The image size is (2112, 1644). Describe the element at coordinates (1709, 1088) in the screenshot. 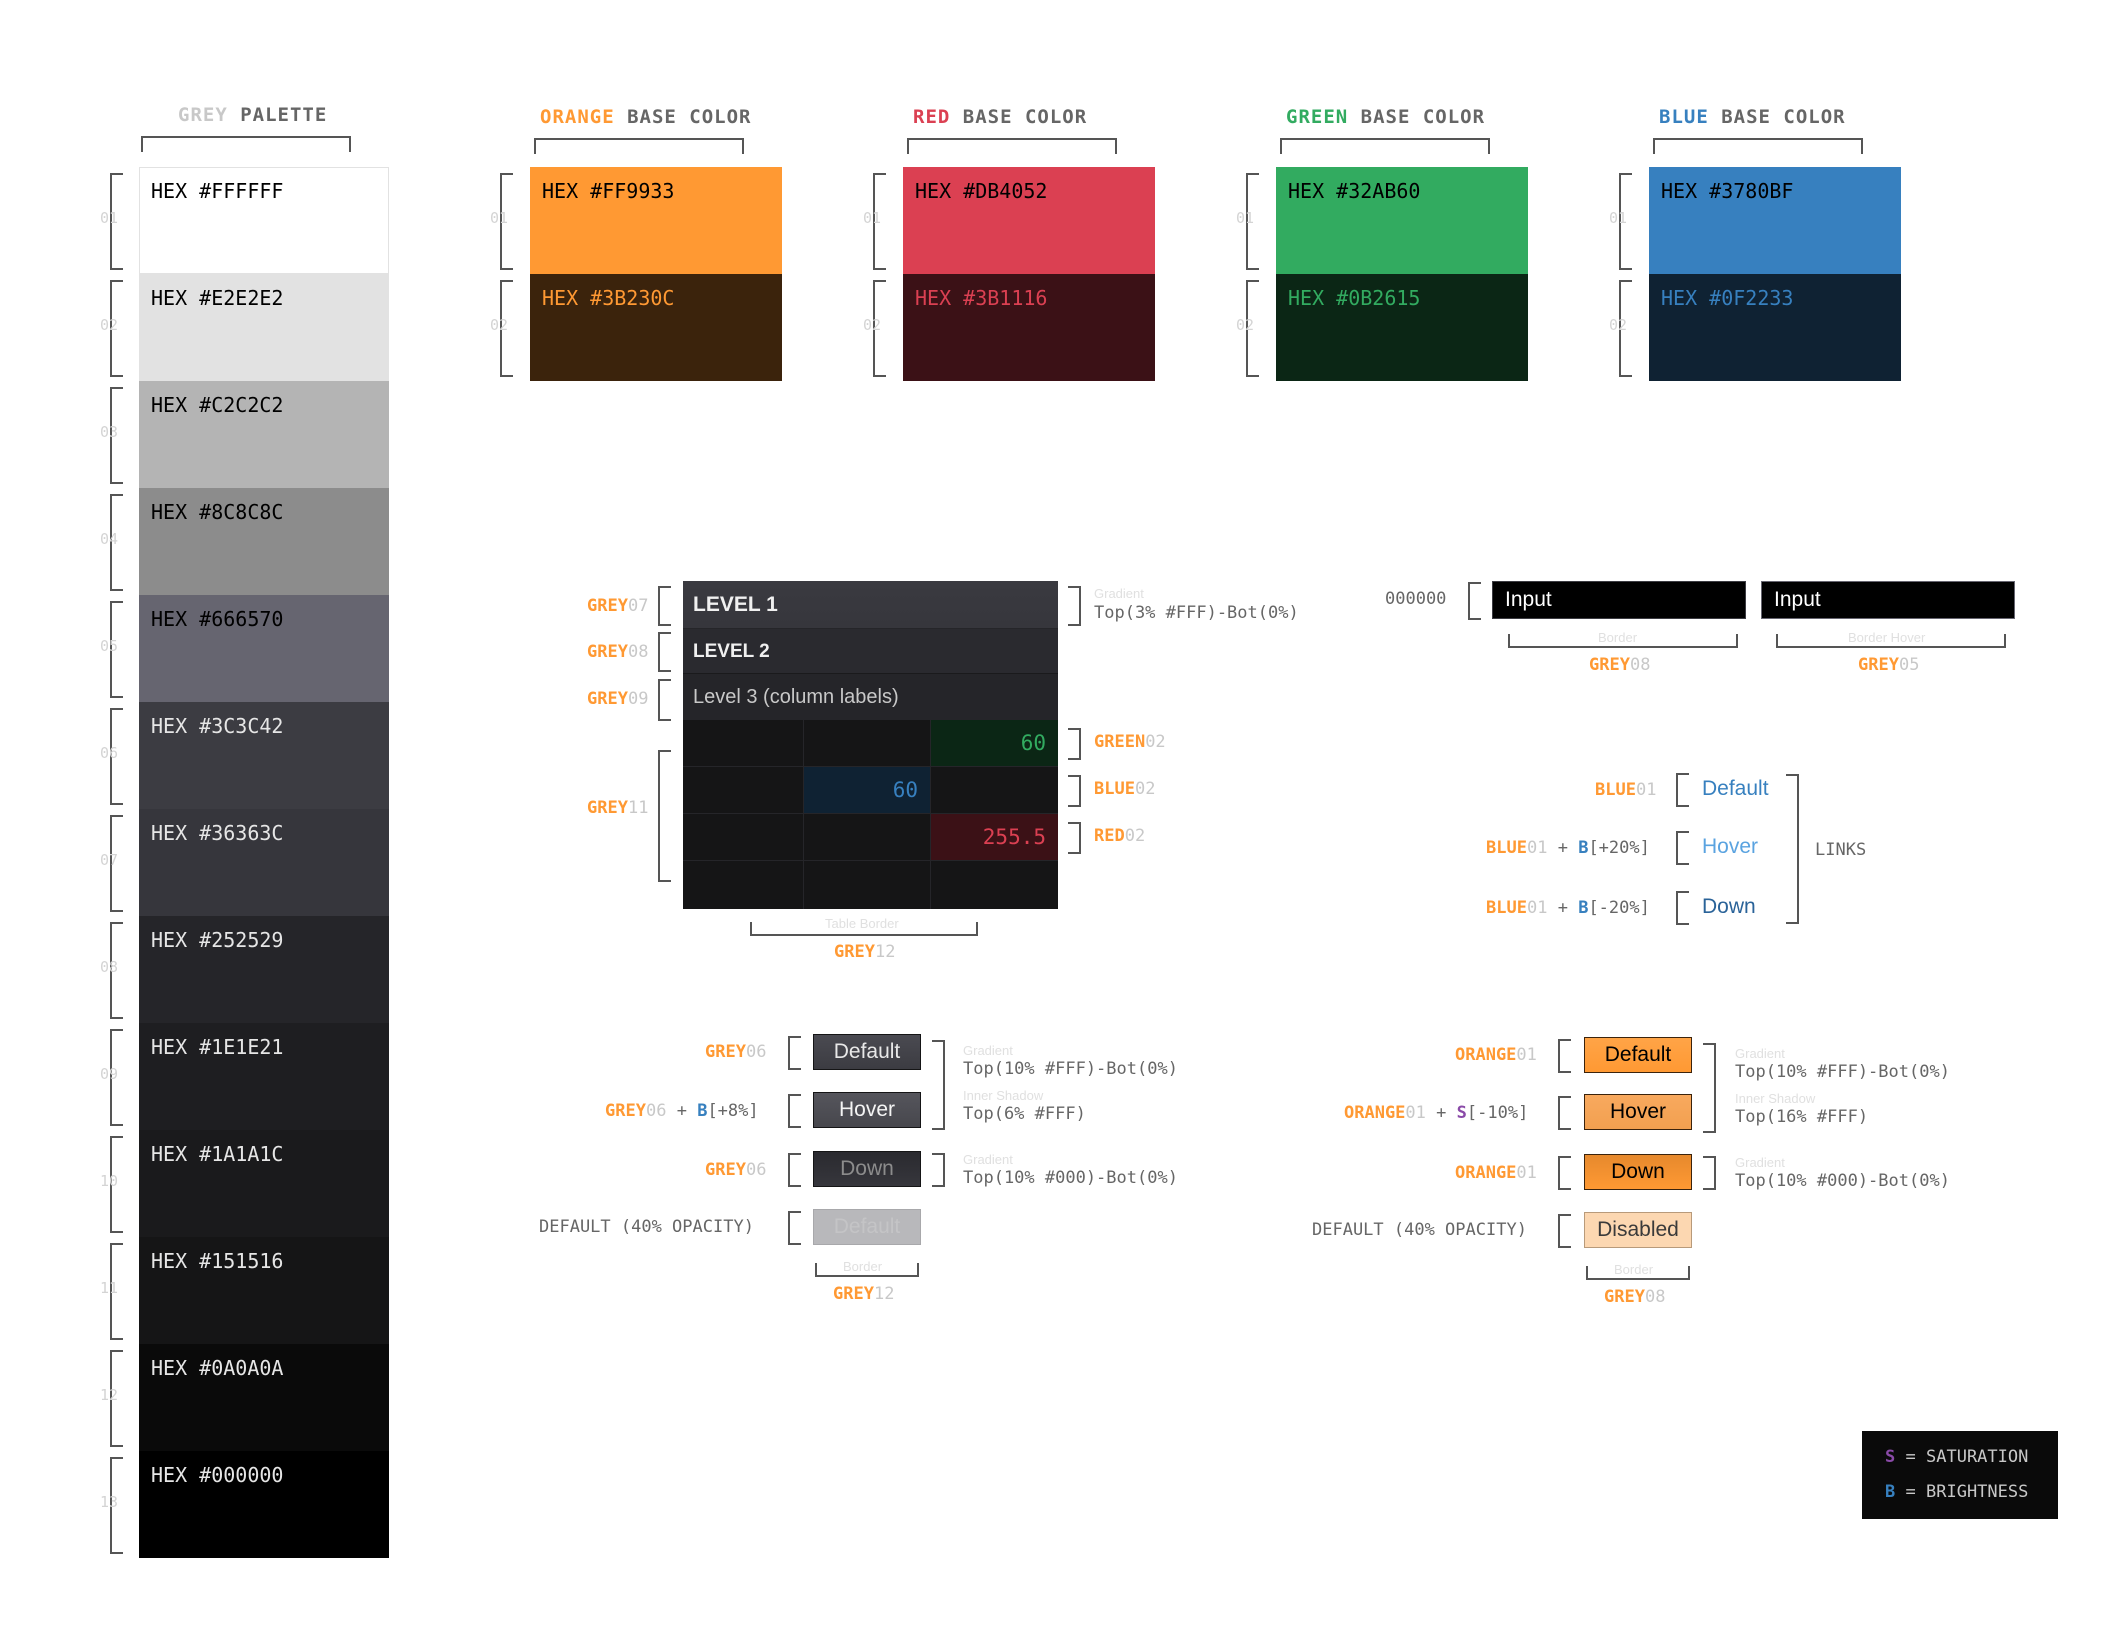

I see `bracket-orange-gradient` at that location.